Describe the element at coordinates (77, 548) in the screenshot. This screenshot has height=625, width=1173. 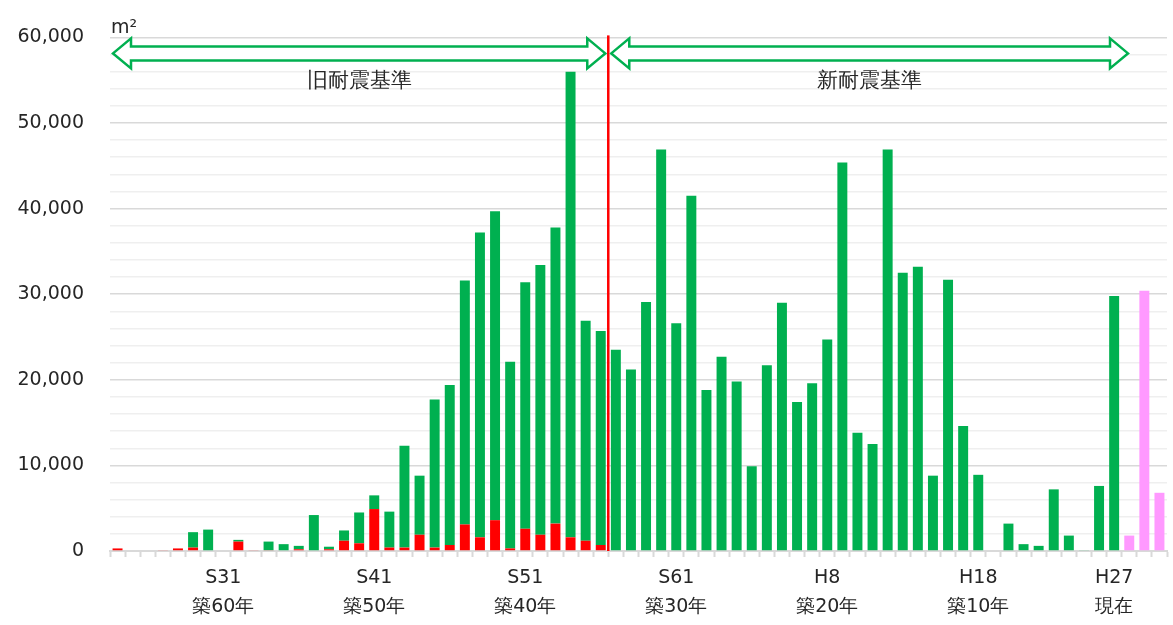
I see `y-tick-label: 0` at that location.